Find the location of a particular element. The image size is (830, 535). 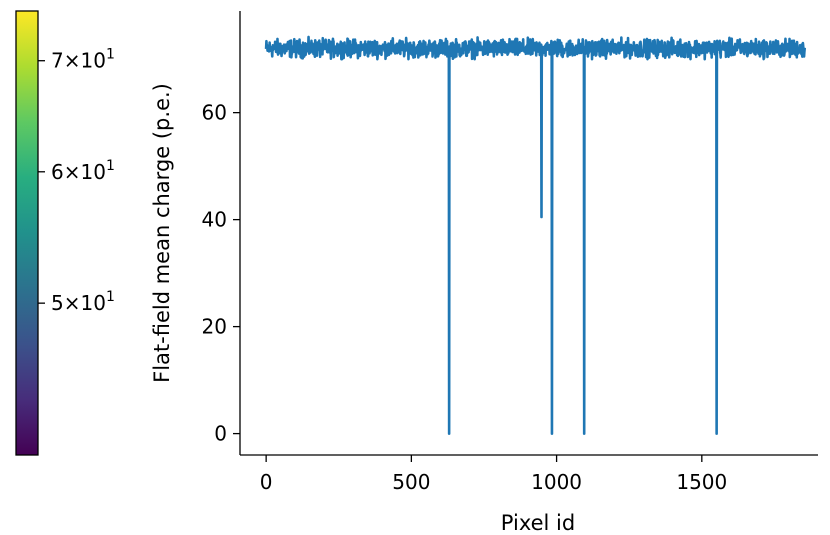

x-tick-label: 0 is located at coordinates (266, 482).